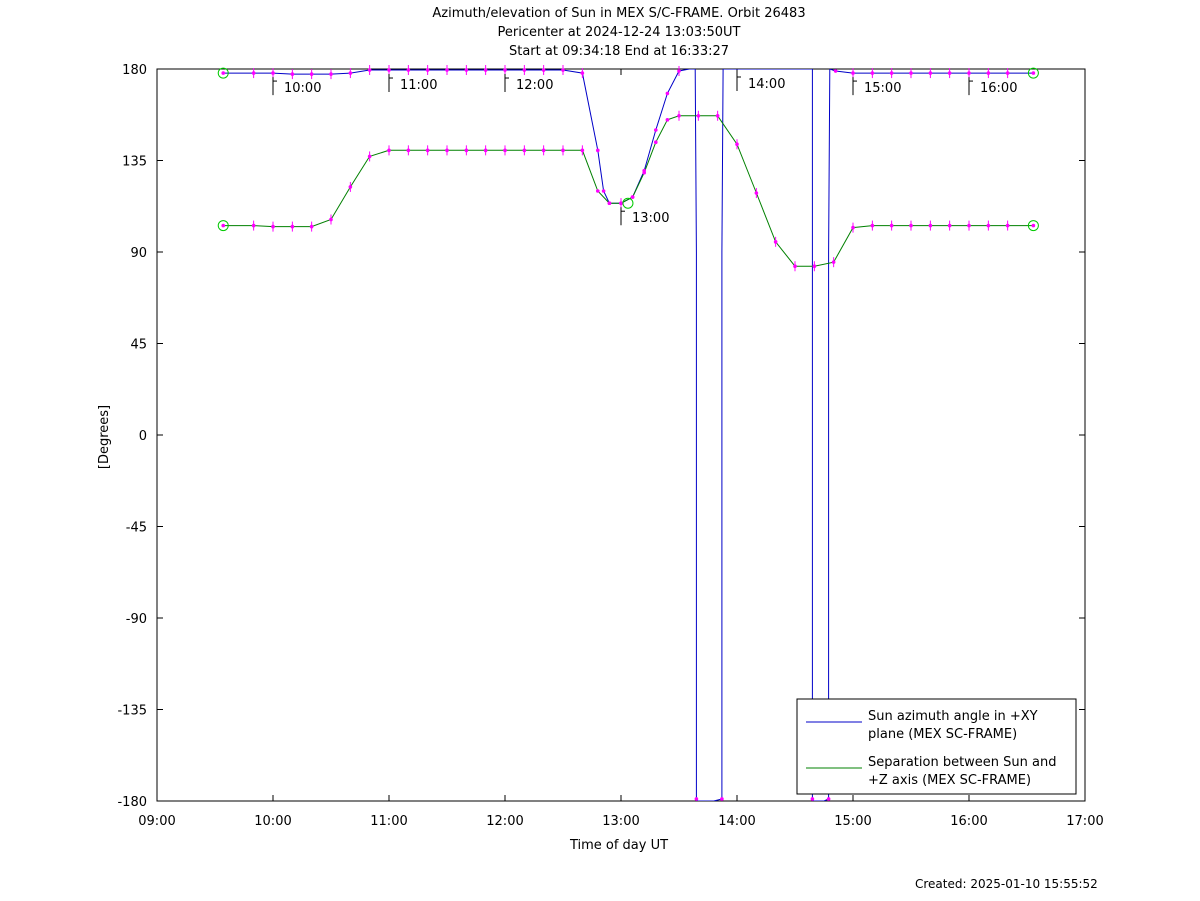 This screenshot has width=1200, height=901. I want to click on hour-annotation-label: 14:00, so click(766, 84).